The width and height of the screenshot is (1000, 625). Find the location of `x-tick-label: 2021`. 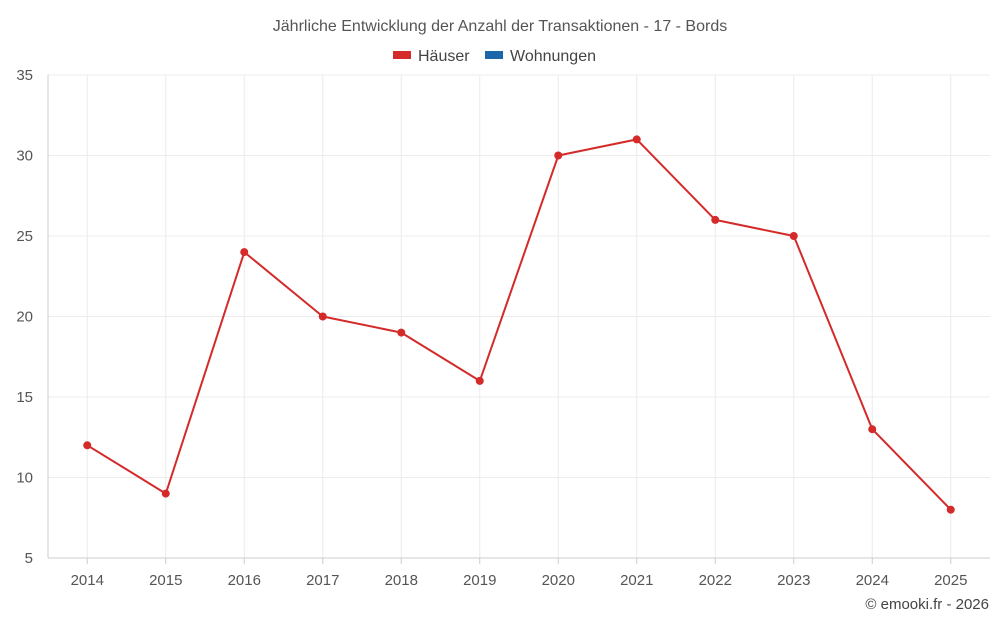

x-tick-label: 2021 is located at coordinates (636, 580).